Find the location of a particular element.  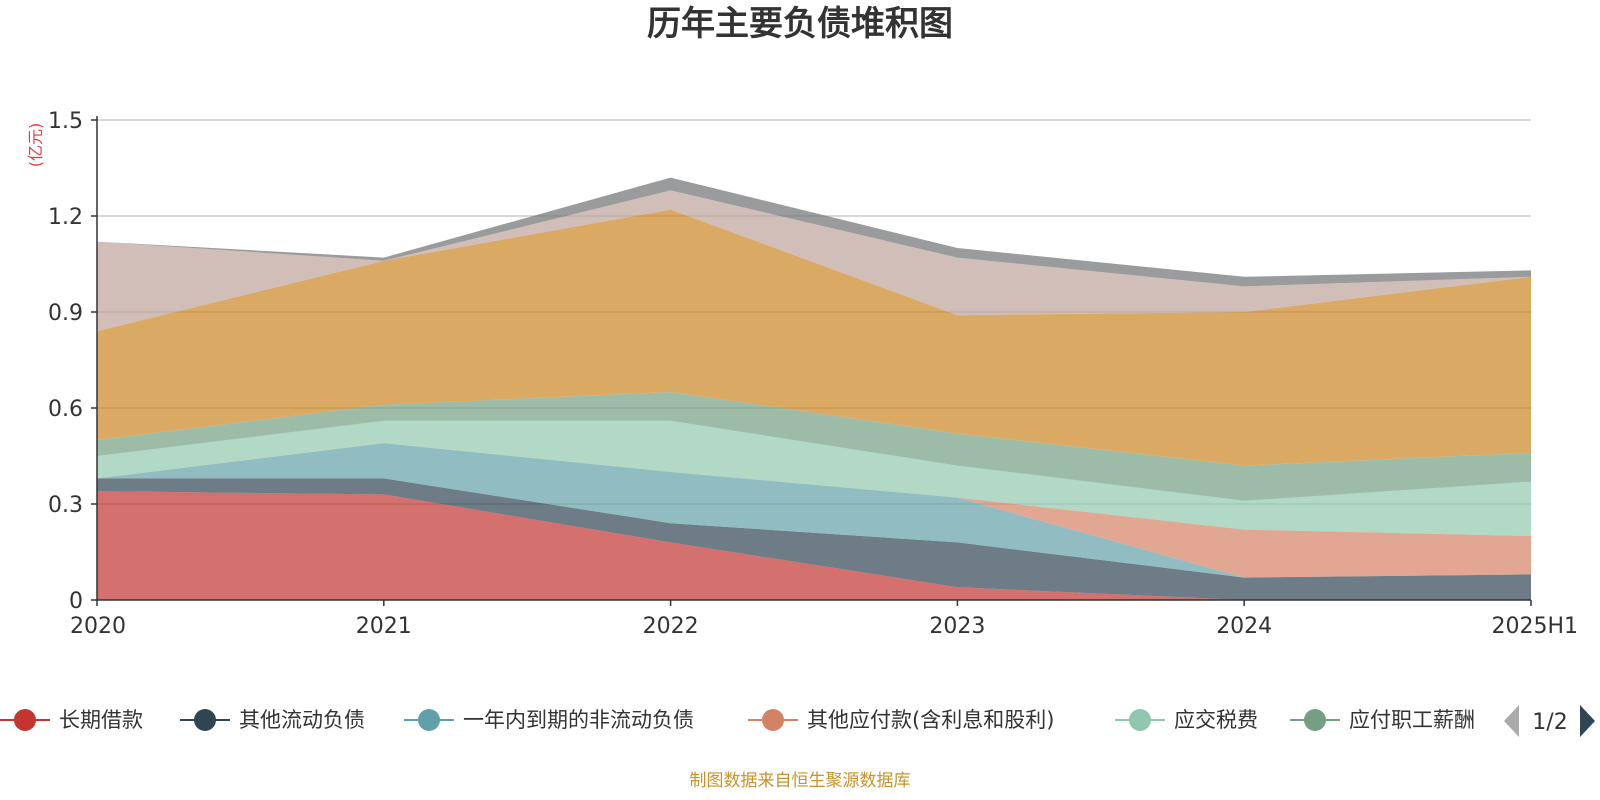

data-source-note: 制图数据来自恒生聚源数据库 is located at coordinates (800, 781).